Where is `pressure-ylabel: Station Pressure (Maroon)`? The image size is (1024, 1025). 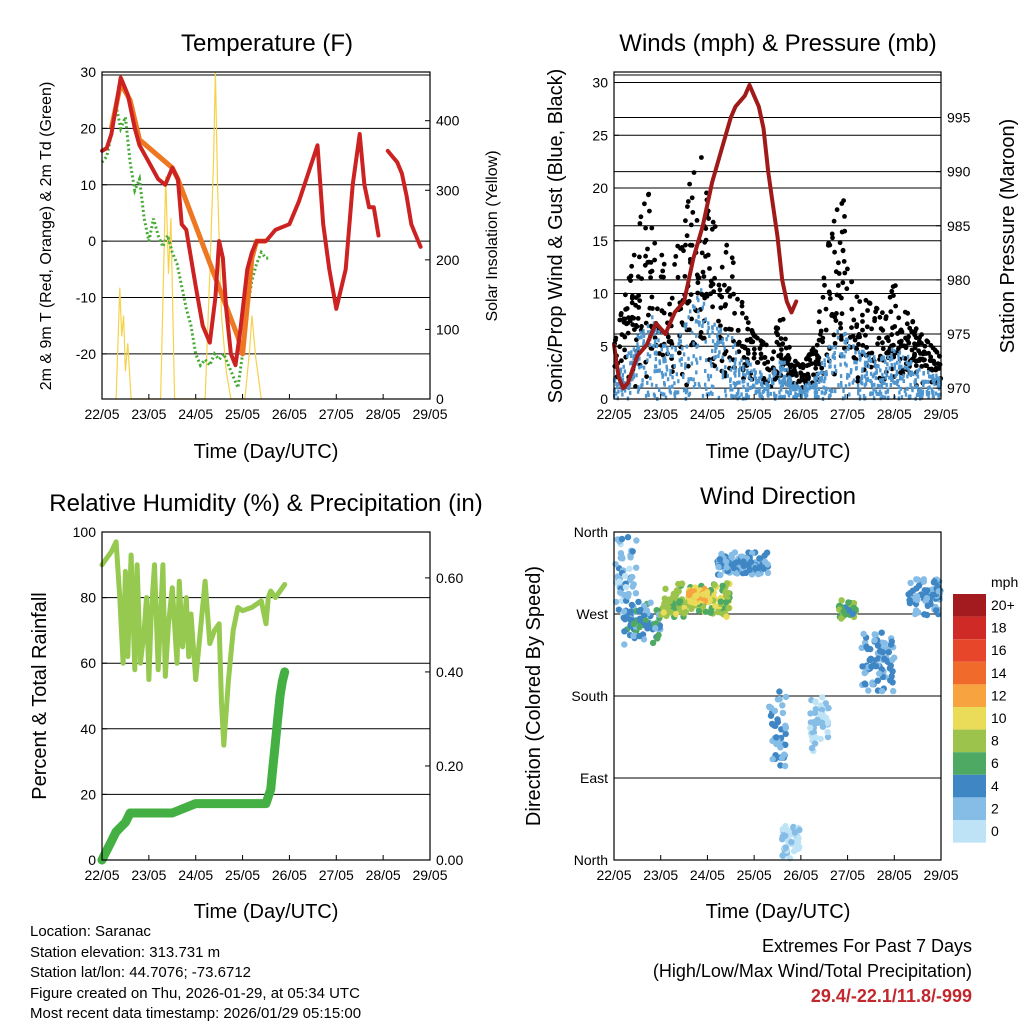
pressure-ylabel: Station Pressure (Maroon) is located at coordinates (1008, 236).